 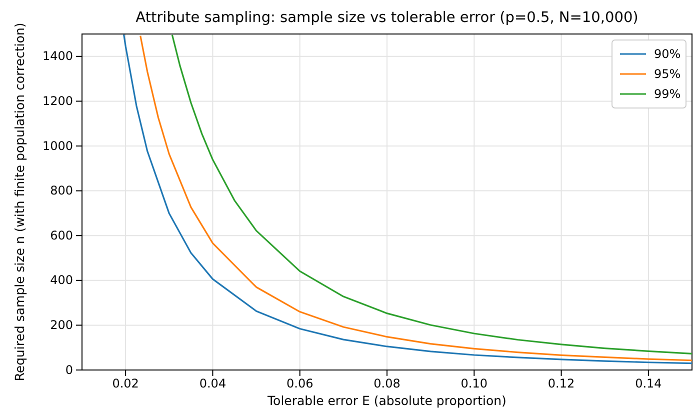 I want to click on y-tick-label: 800, so click(x=61, y=191).